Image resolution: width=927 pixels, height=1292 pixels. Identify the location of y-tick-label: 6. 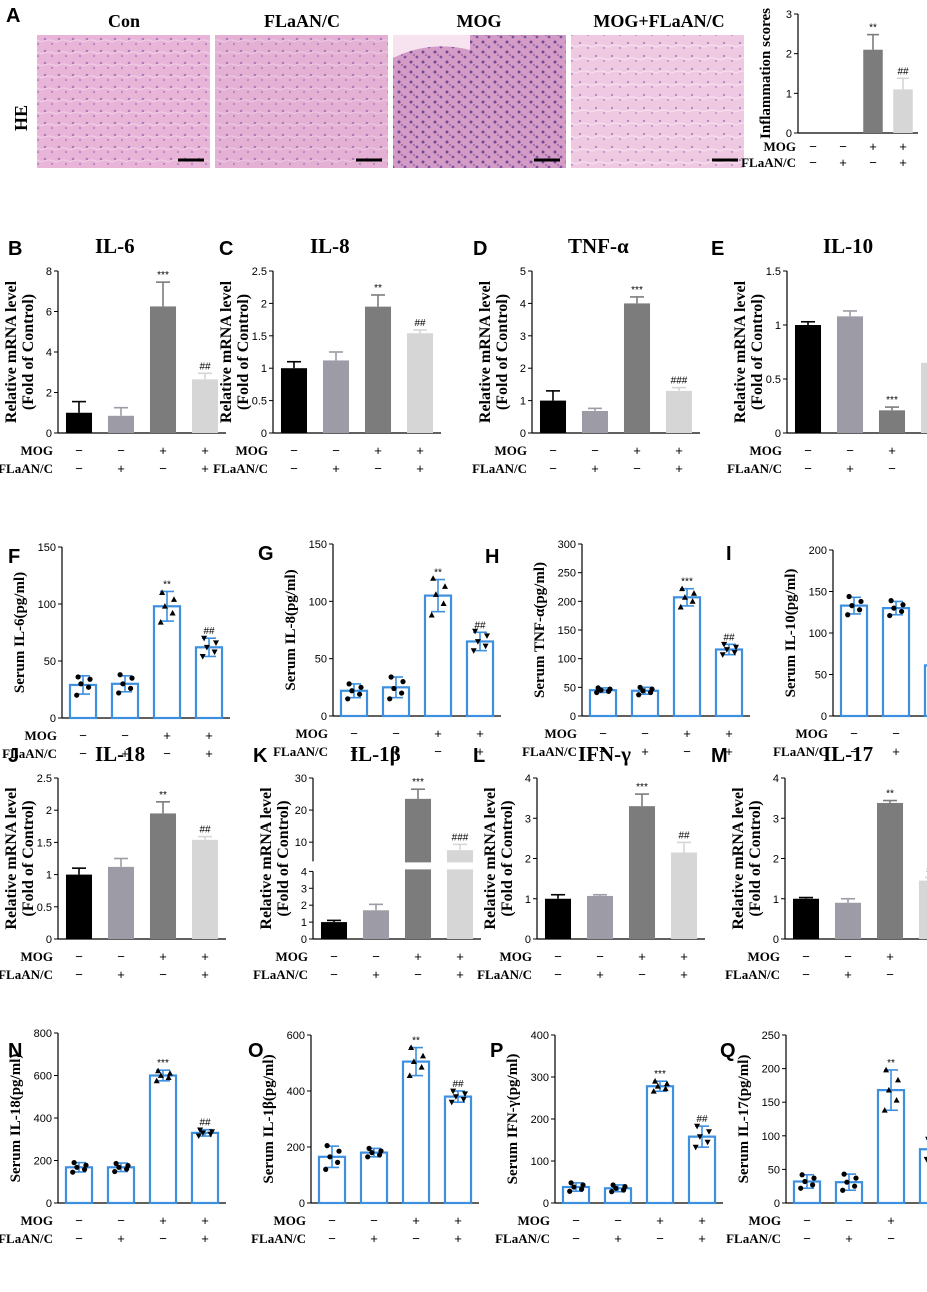
(49, 313).